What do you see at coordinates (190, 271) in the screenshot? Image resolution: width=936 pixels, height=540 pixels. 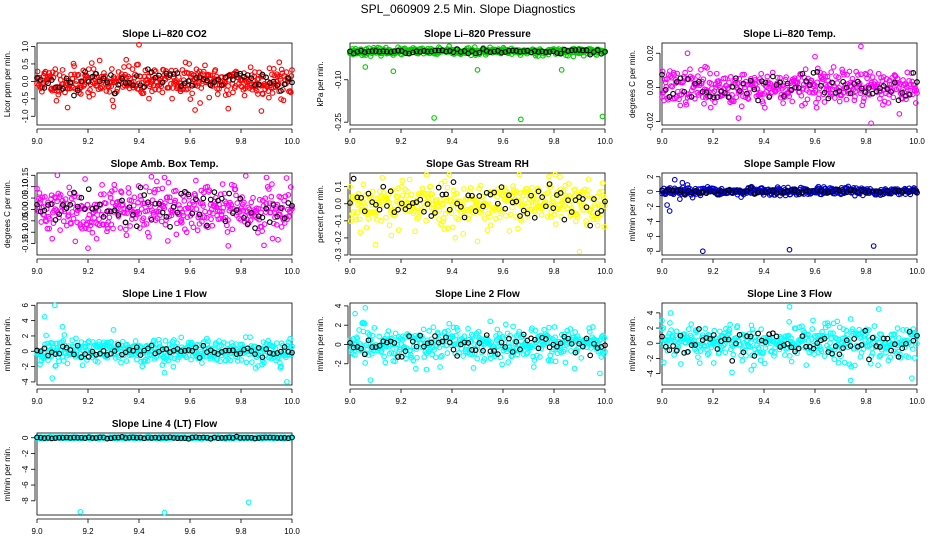 I see `x-tick-label: 9.6` at bounding box center [190, 271].